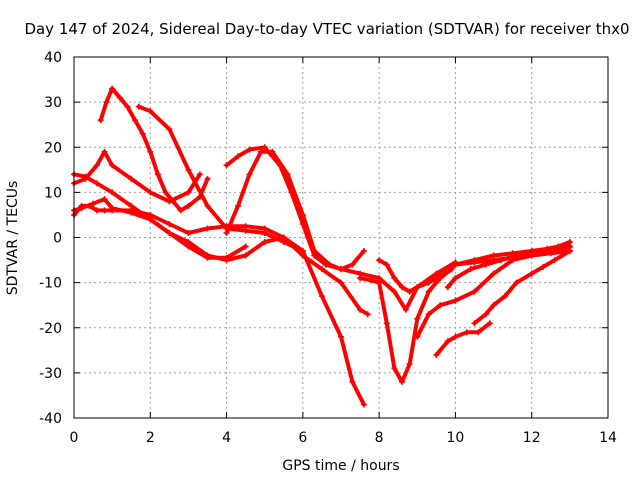 The image size is (640, 480). I want to click on y-tick-label: 40, so click(53, 58).